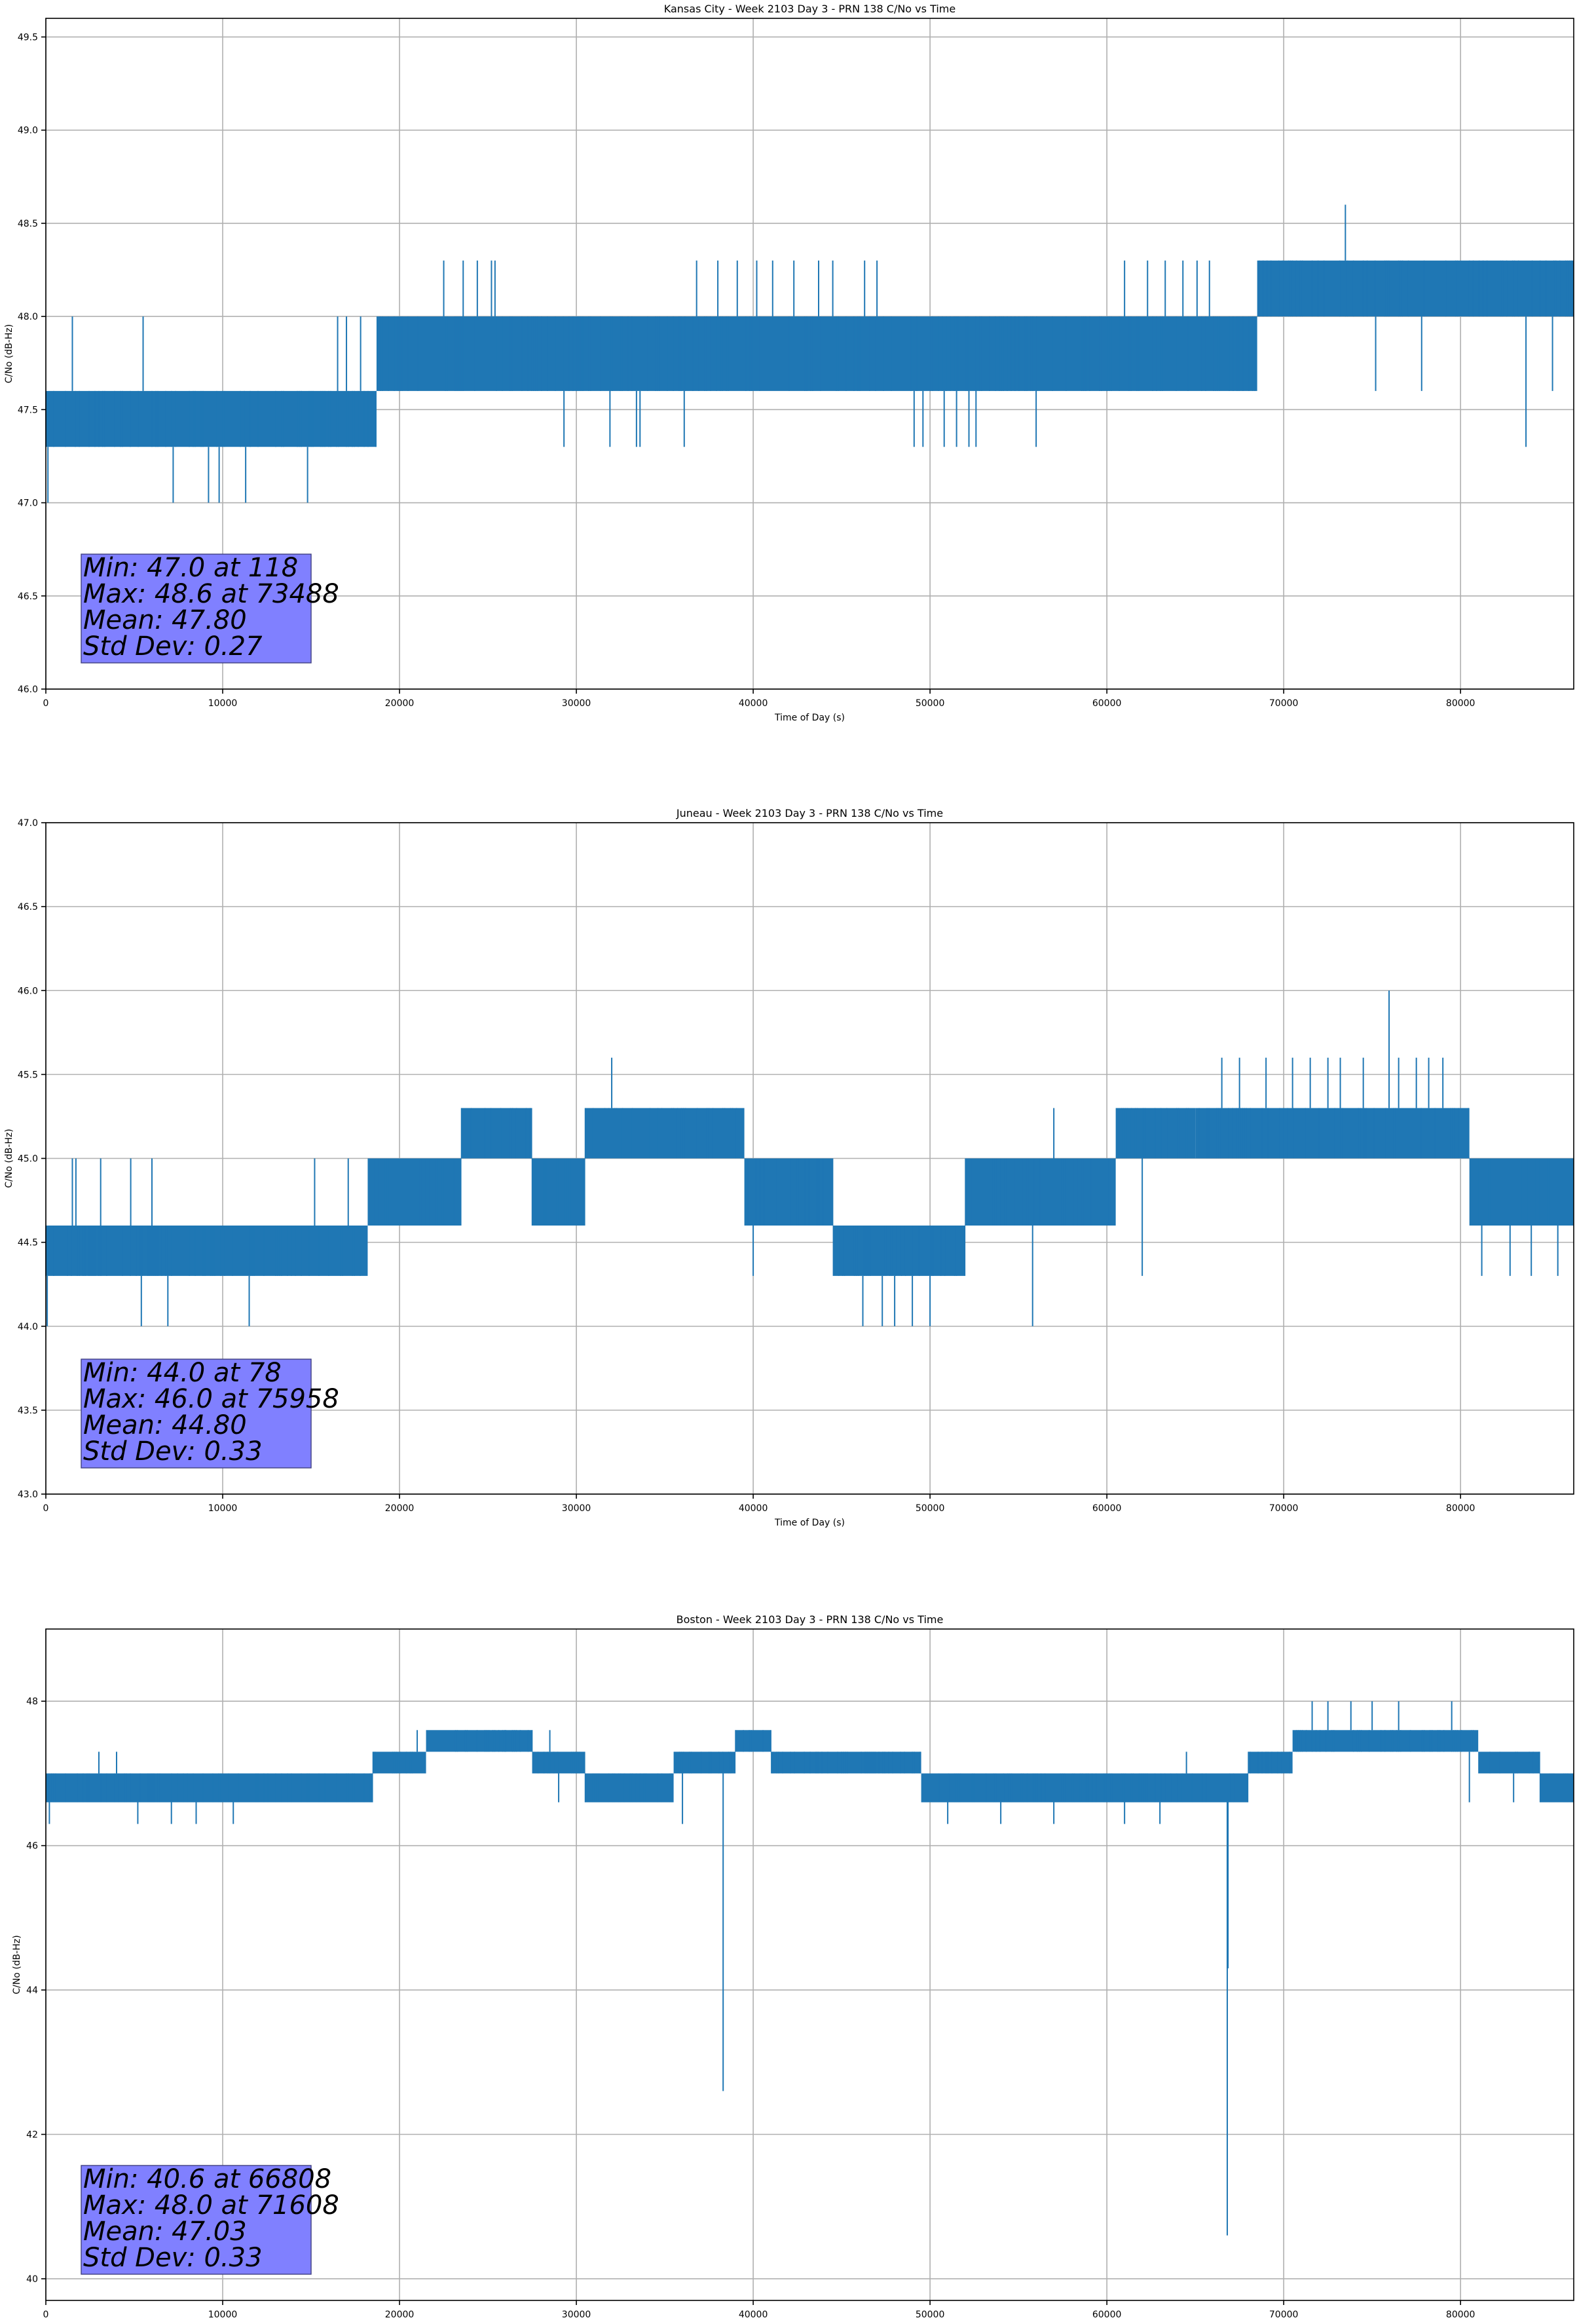  I want to click on y-tick-label: 49.5, so click(28, 37).